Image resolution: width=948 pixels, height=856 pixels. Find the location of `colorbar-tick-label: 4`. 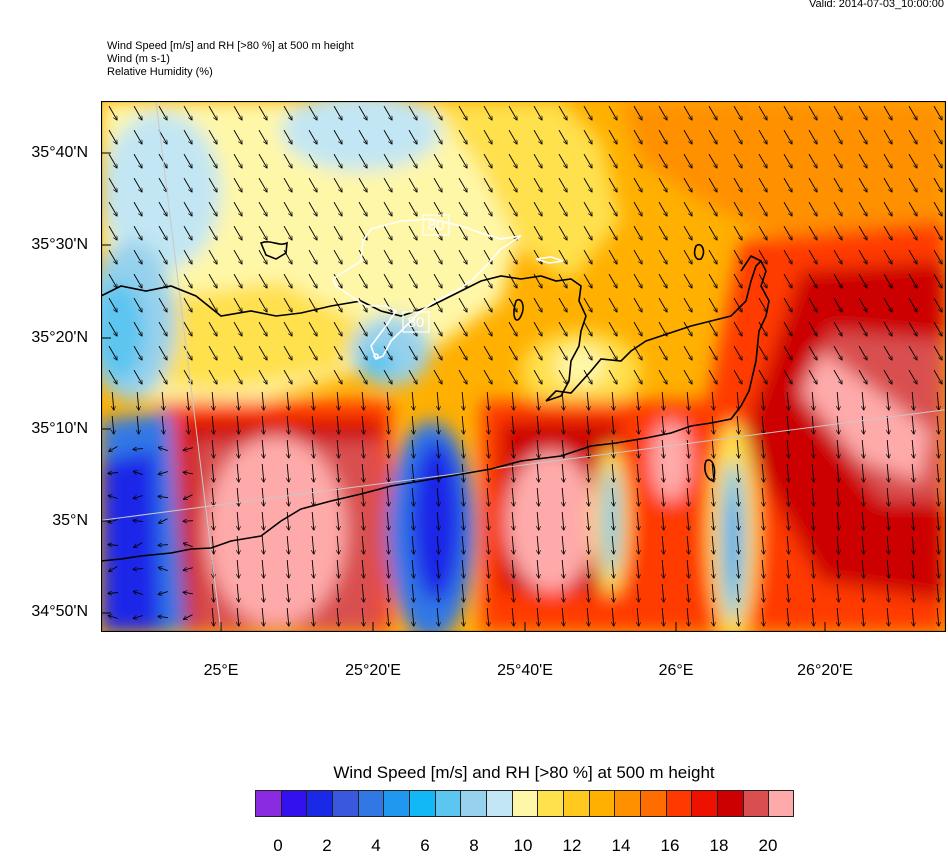

colorbar-tick-label: 4 is located at coordinates (376, 845).